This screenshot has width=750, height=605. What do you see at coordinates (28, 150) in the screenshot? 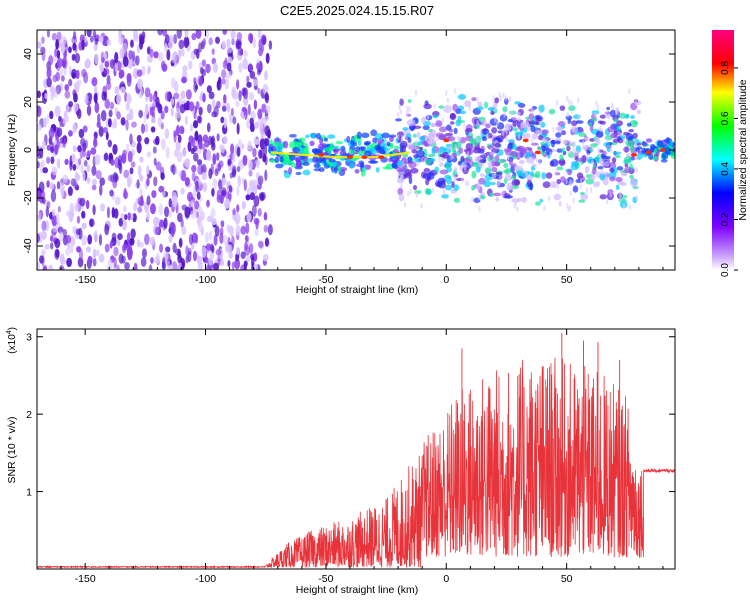
I see `y-tick-label: 0` at bounding box center [28, 150].